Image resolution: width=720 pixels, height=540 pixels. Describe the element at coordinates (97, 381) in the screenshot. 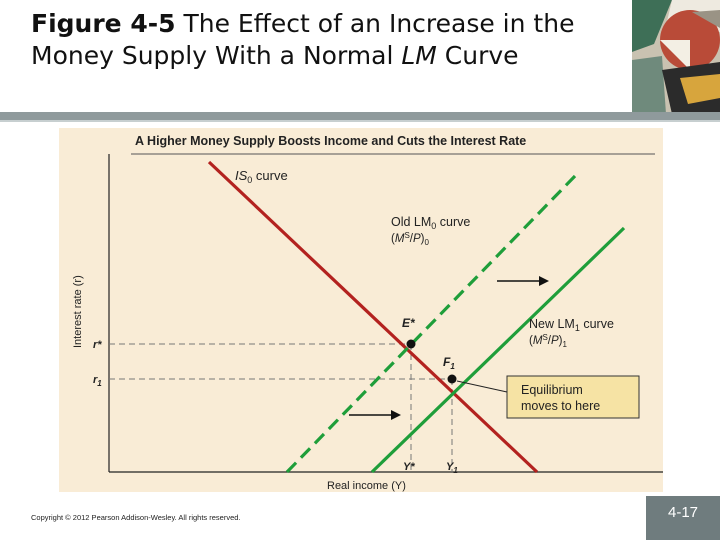

I see `r-one-label: r1` at that location.